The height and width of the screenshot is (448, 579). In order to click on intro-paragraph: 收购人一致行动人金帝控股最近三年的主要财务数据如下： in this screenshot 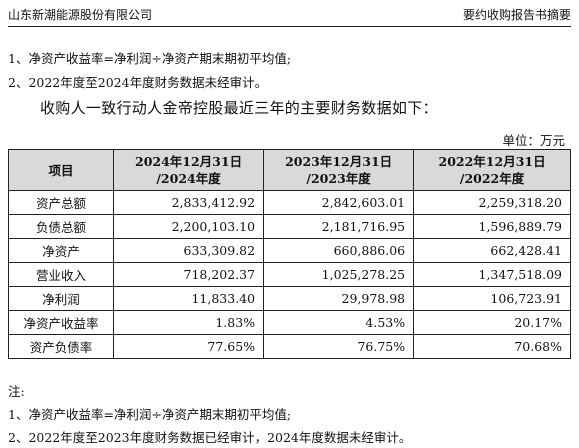, I will do `click(239, 108)`.